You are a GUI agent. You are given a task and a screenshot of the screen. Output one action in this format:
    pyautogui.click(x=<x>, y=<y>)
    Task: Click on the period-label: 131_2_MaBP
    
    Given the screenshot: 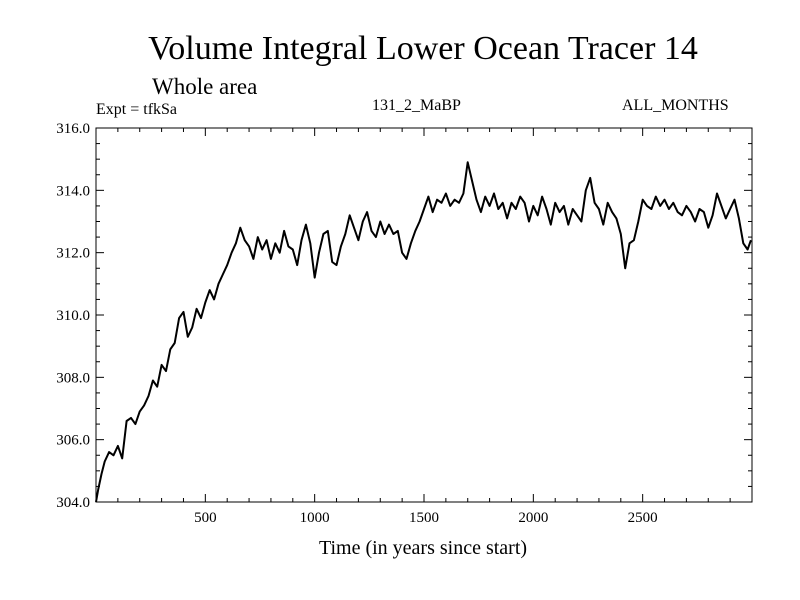 What is the action you would take?
    pyautogui.click(x=416, y=105)
    